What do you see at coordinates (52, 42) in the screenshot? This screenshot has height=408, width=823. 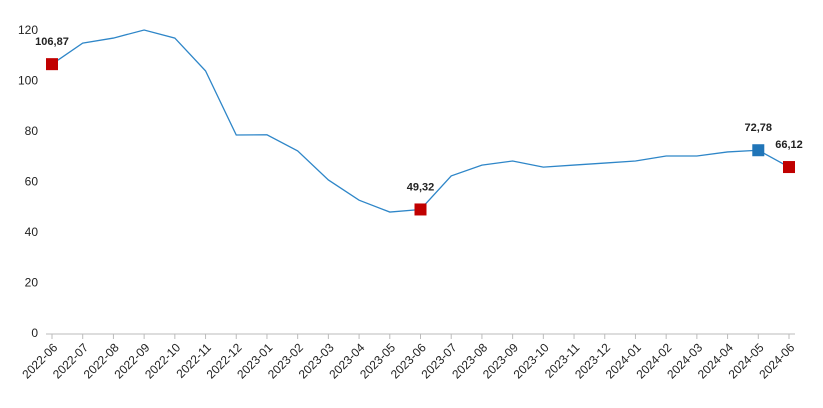 I see `value-label: 106,87` at bounding box center [52, 42].